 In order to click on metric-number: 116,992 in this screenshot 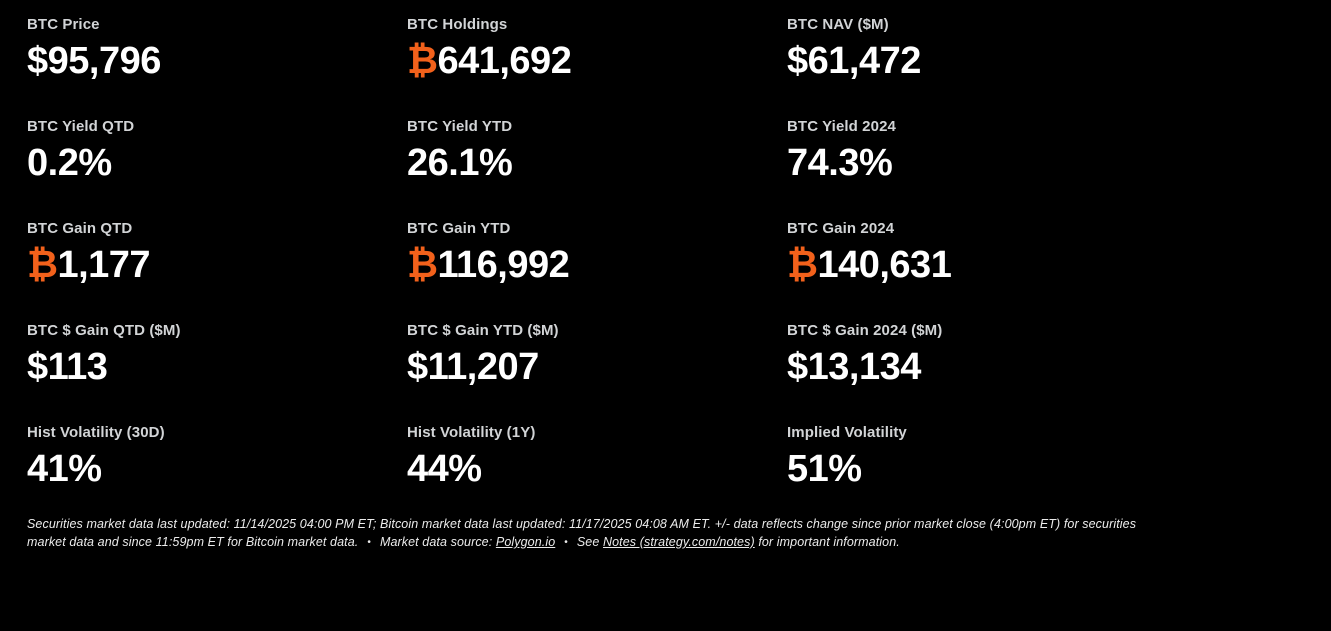, I will do `click(503, 265)`.